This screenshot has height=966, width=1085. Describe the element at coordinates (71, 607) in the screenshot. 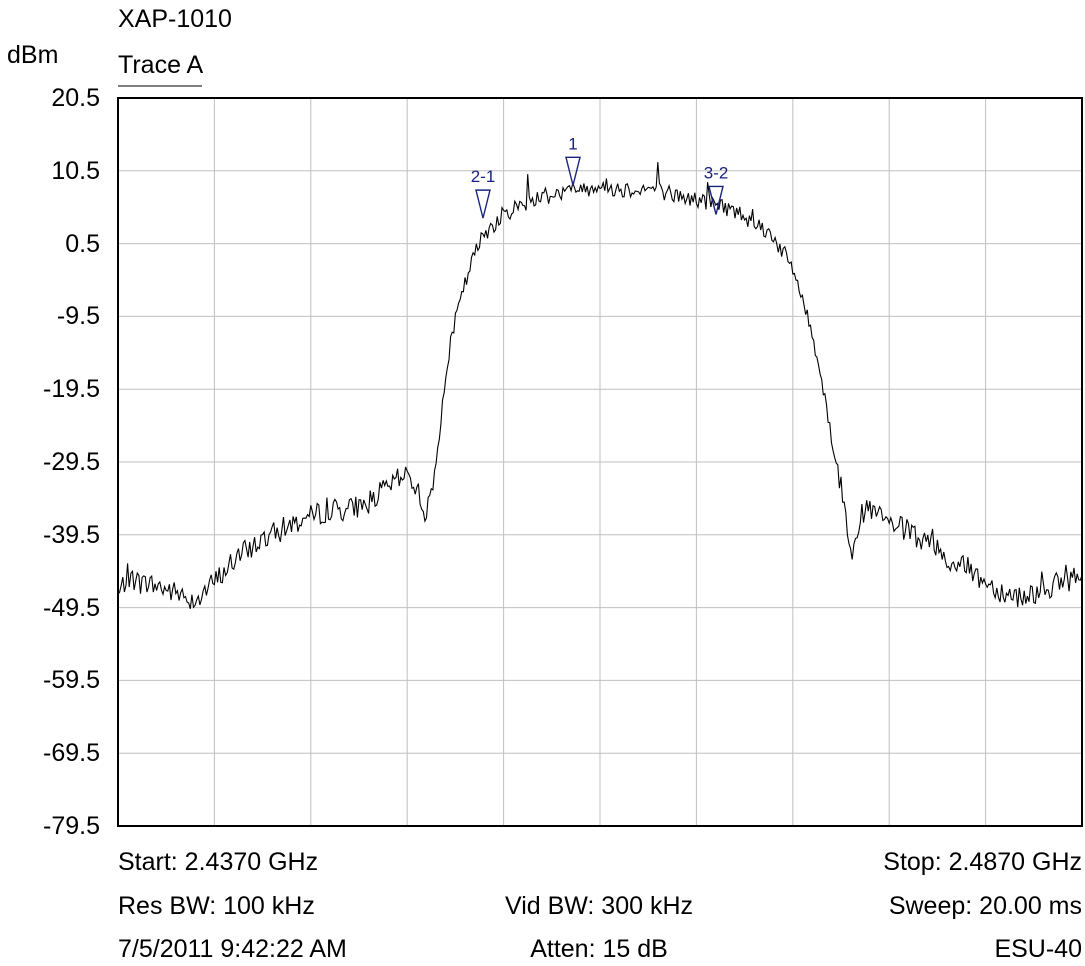

I see `y-tick-label: -49.5` at that location.